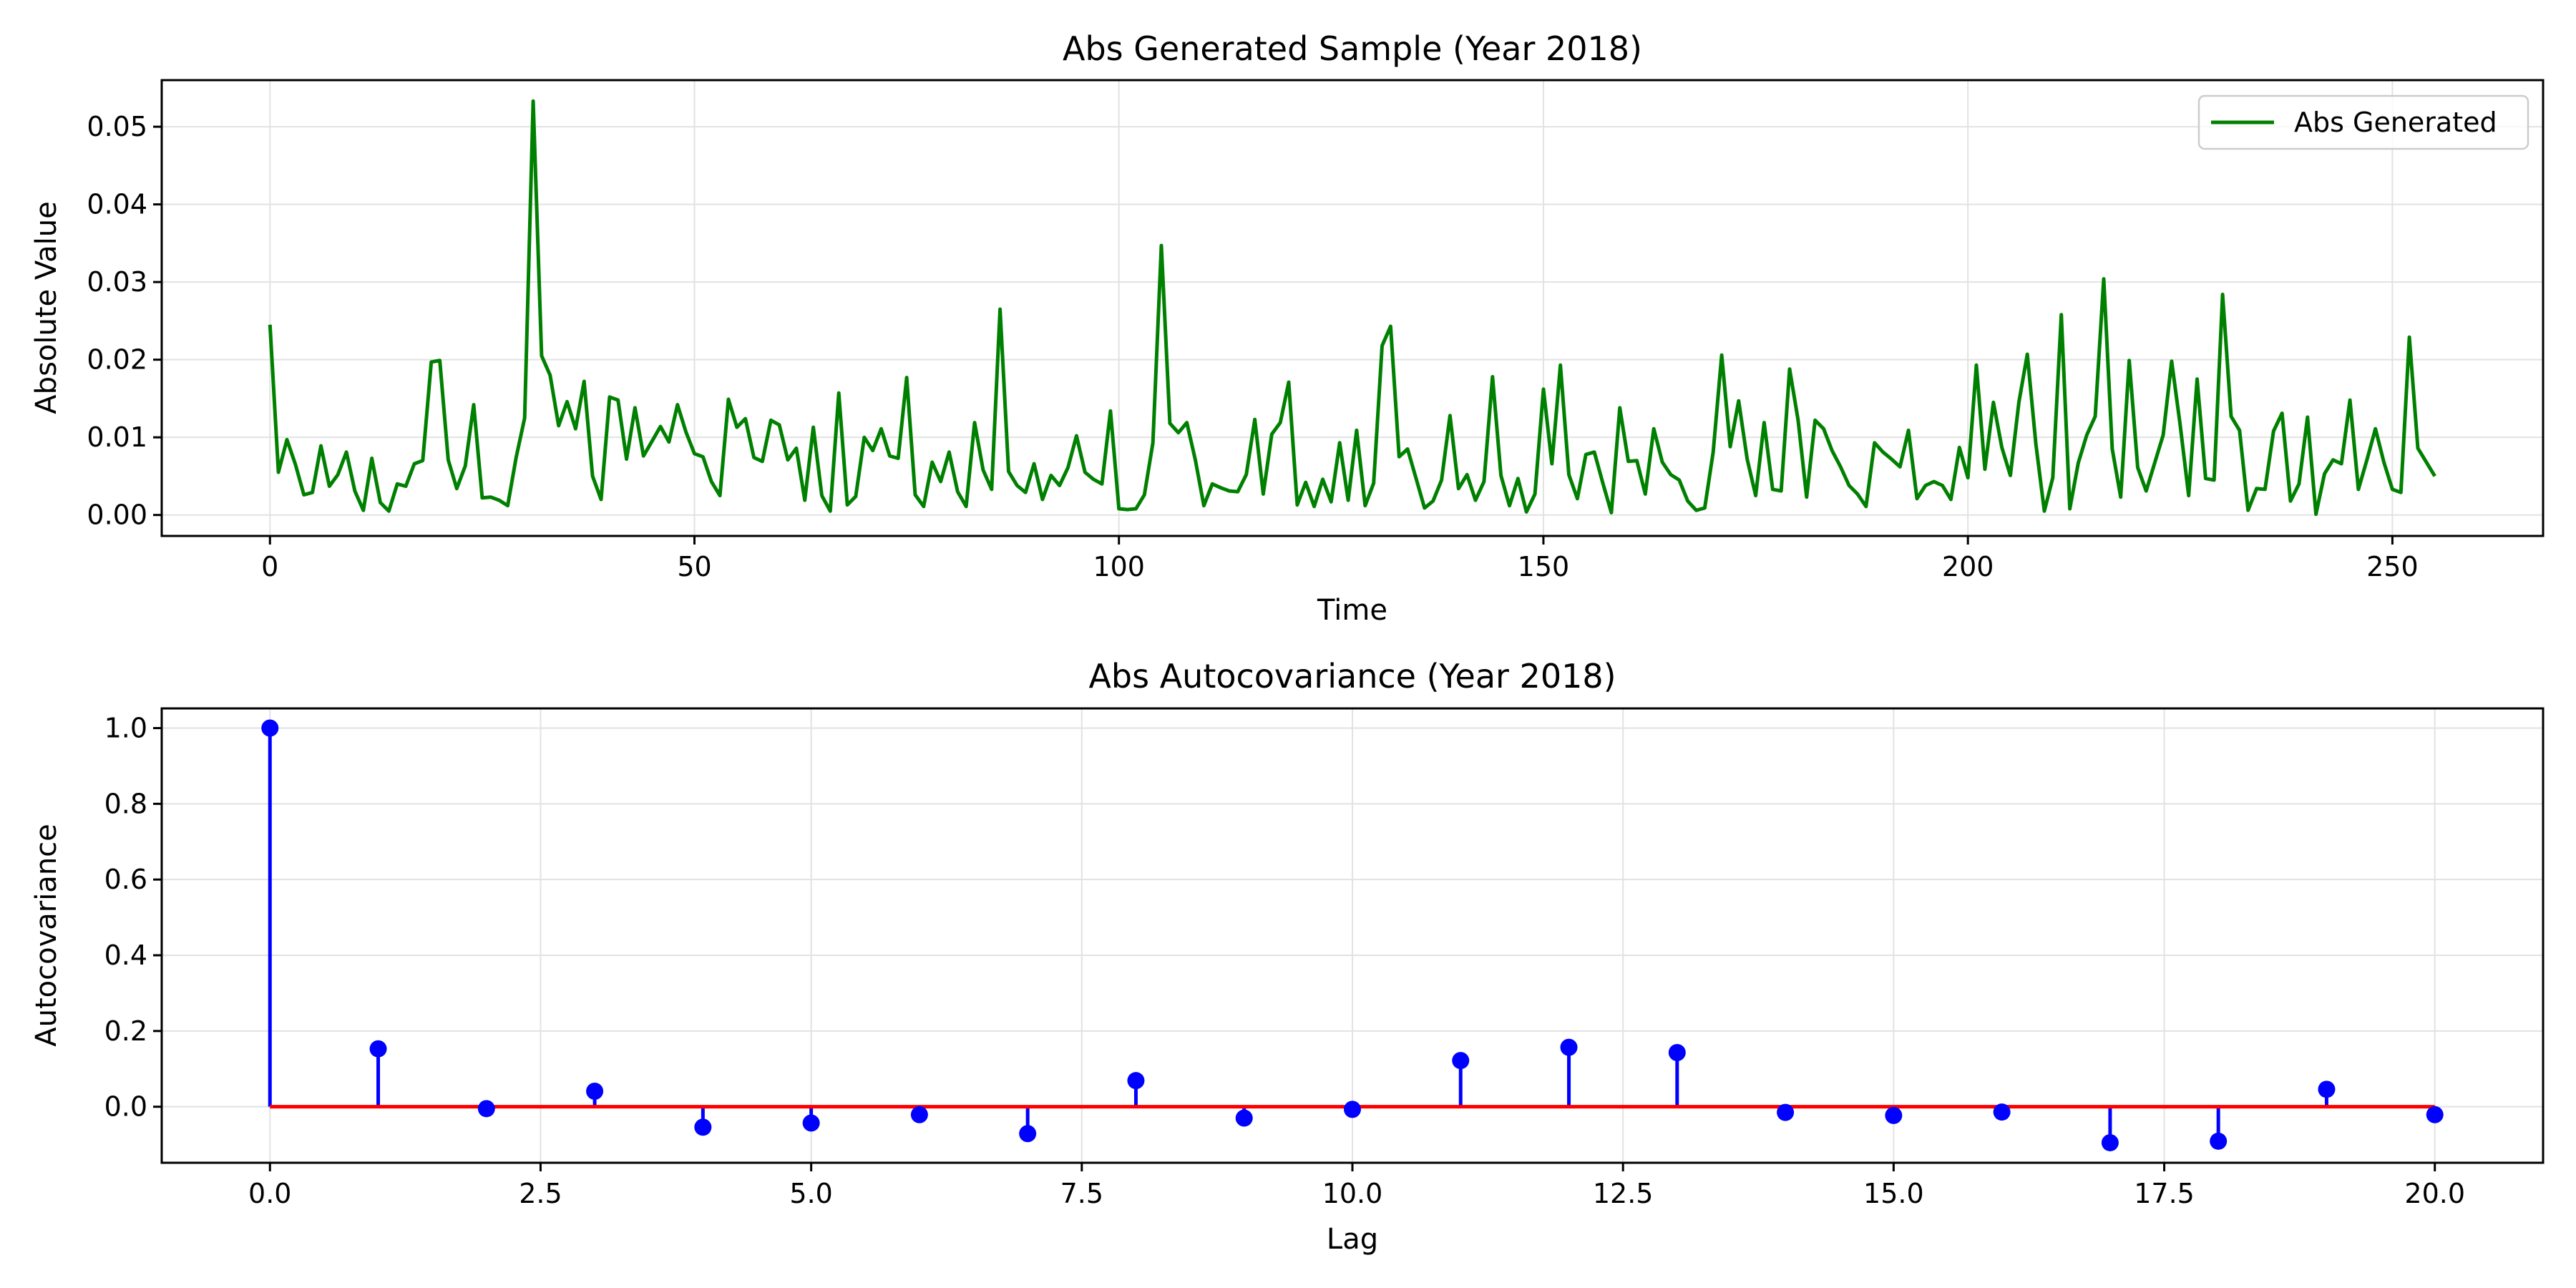  I want to click on line-chart-x-tick-label: 100, so click(1119, 566).